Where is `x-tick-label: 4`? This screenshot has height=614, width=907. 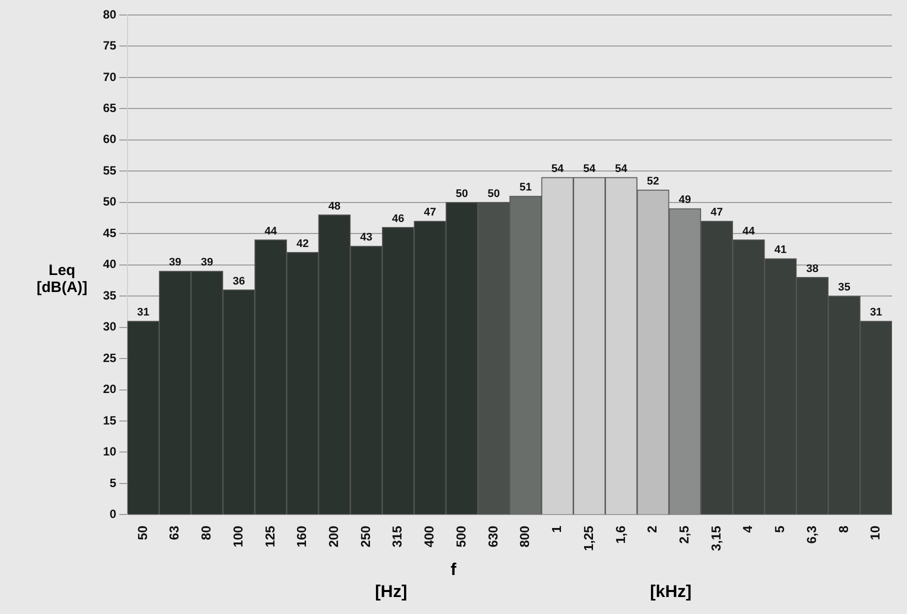 x-tick-label: 4 is located at coordinates (748, 528).